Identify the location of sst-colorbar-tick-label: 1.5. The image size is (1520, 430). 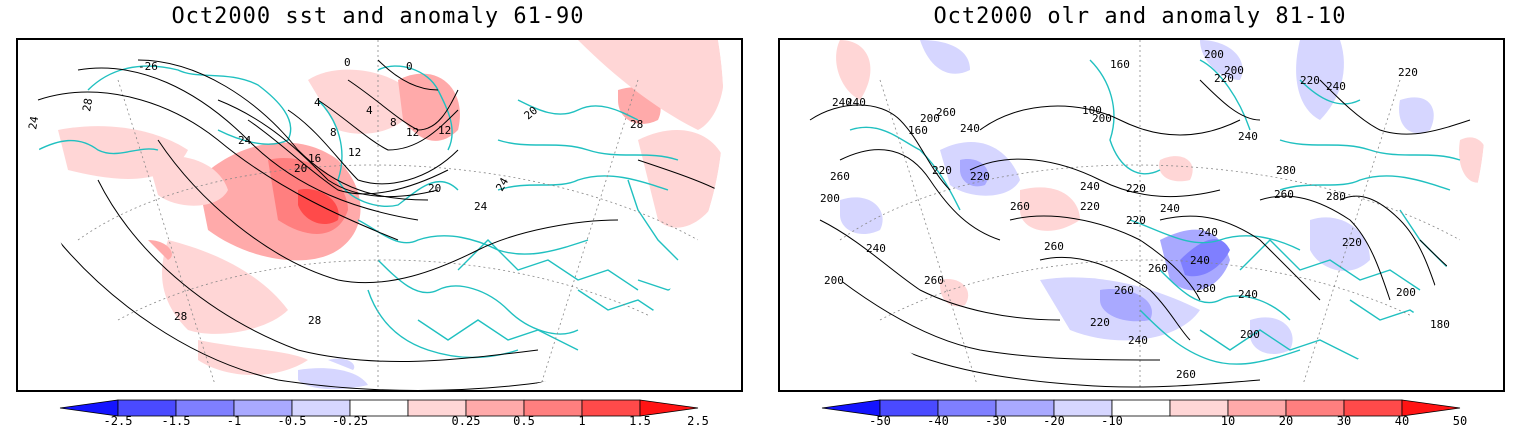
(640, 421).